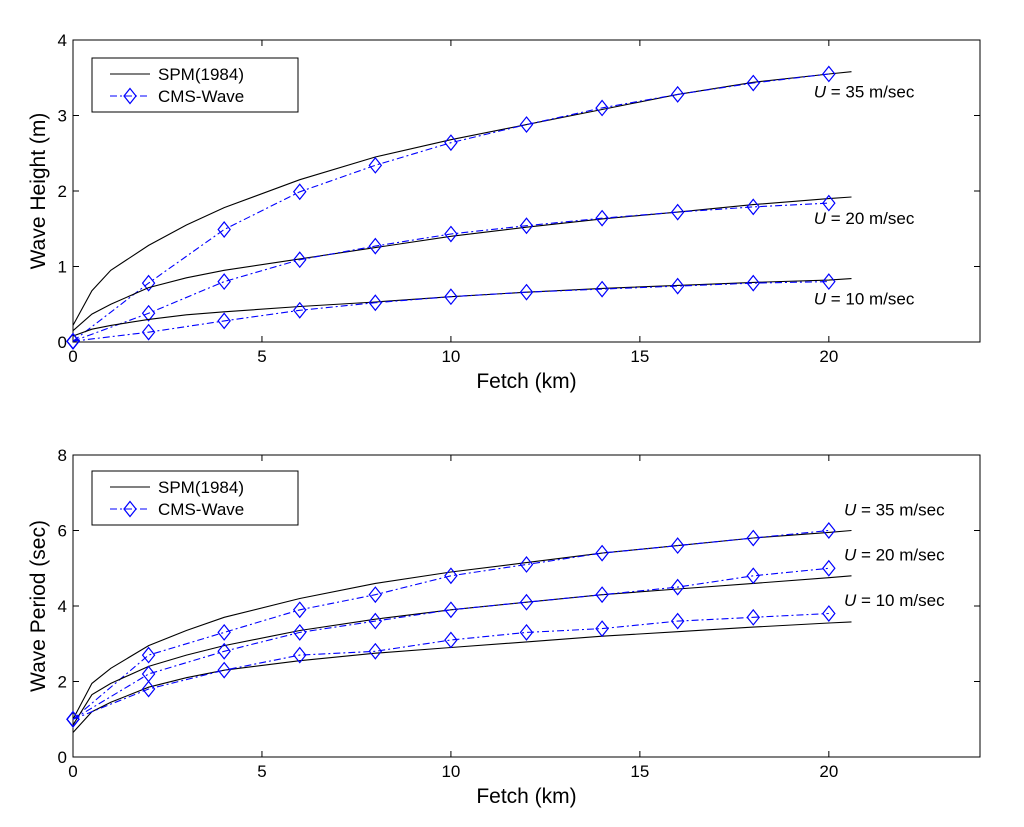 The image size is (1024, 827). I want to click on legend-box, so click(195, 498).